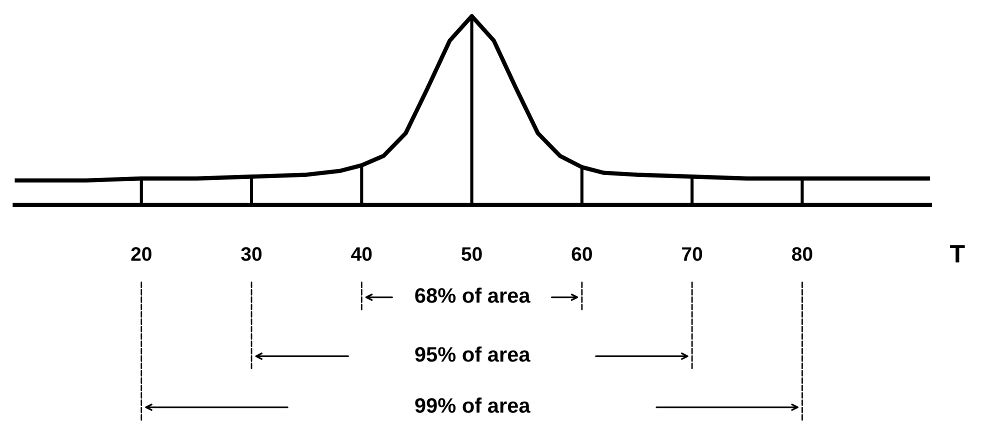 This screenshot has width=982, height=427. Describe the element at coordinates (472, 405) in the screenshot. I see `text: 99% of area` at that location.